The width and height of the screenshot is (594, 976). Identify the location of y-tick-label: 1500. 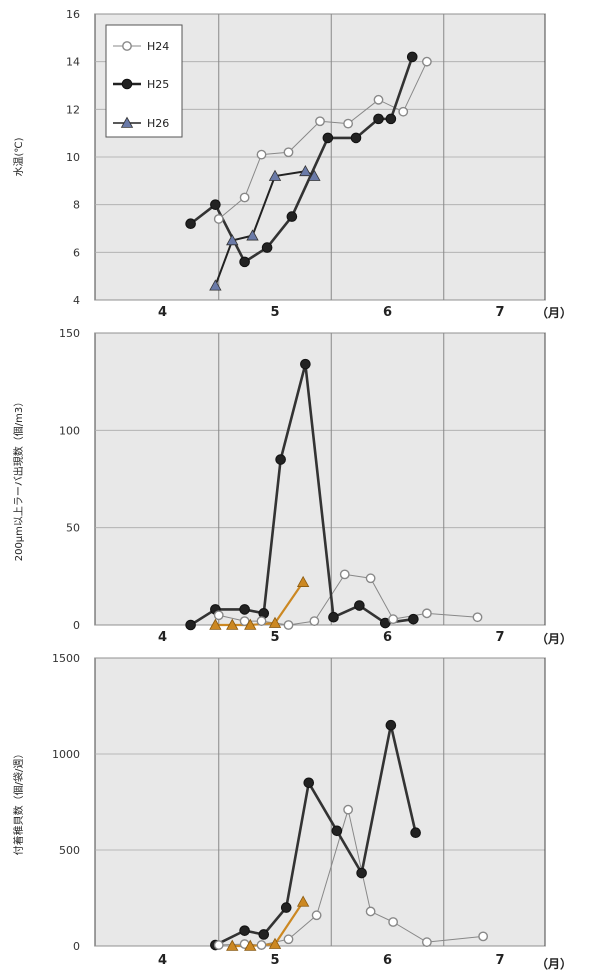
(66, 658).